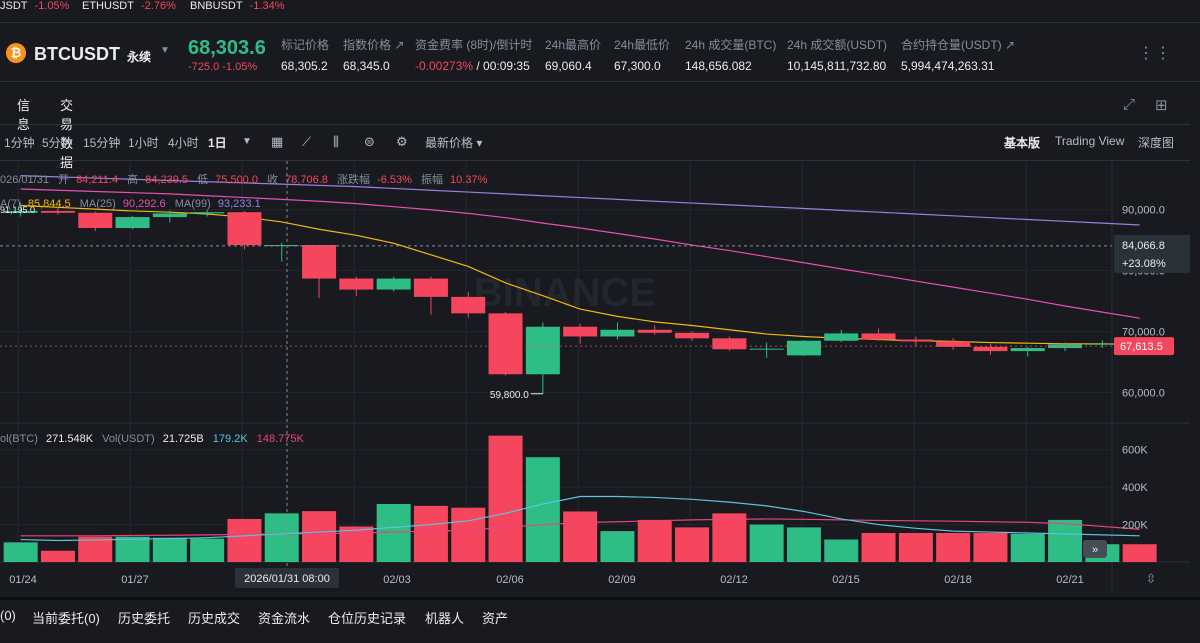 The width and height of the screenshot is (1200, 643). What do you see at coordinates (165, 50) in the screenshot?
I see `caret-down-icon: ▼` at bounding box center [165, 50].